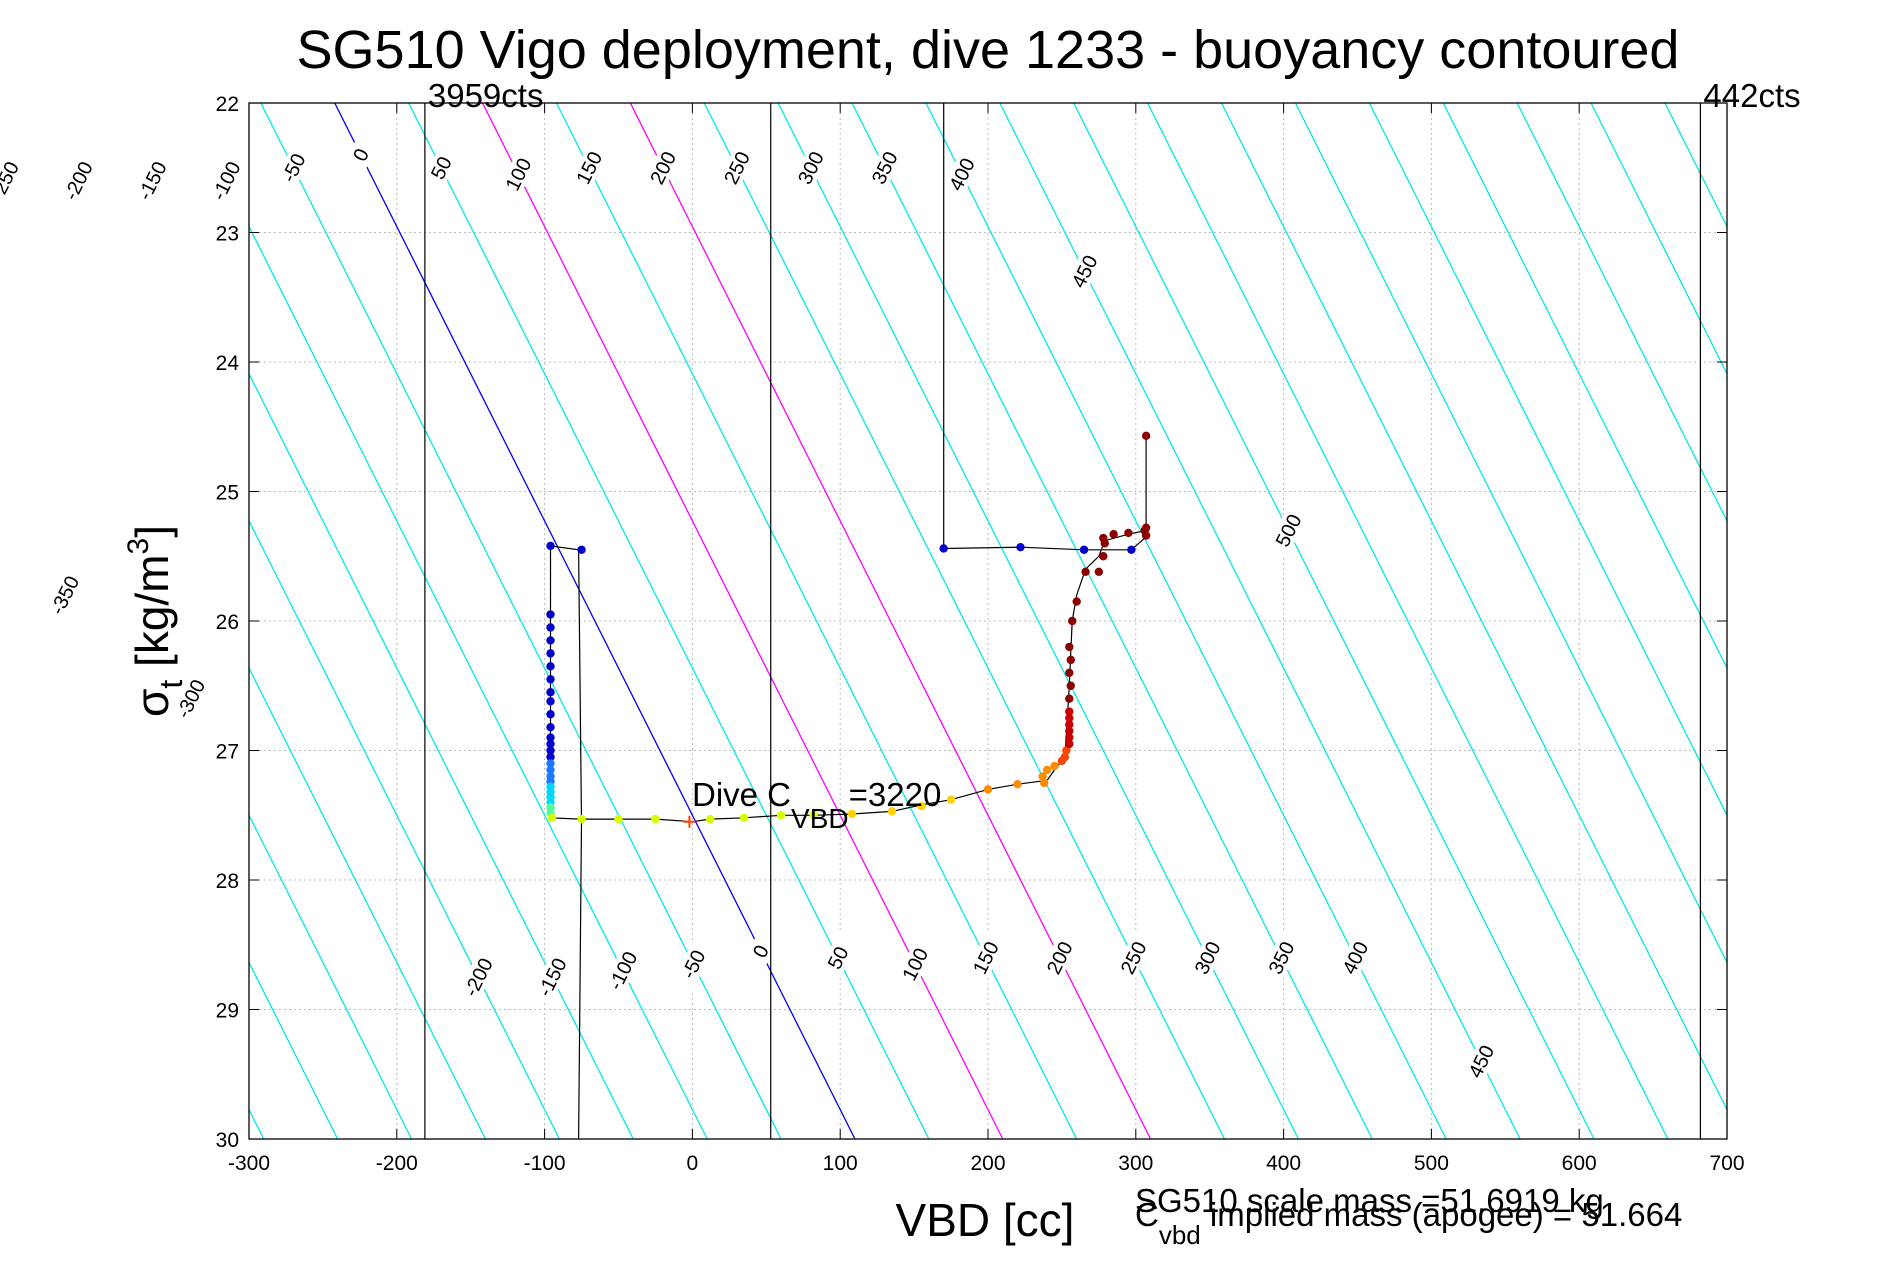 The image size is (1891, 1262). I want to click on scale-mass-text: SG510 scale mass =51.6919 kg, so click(1369, 1200).